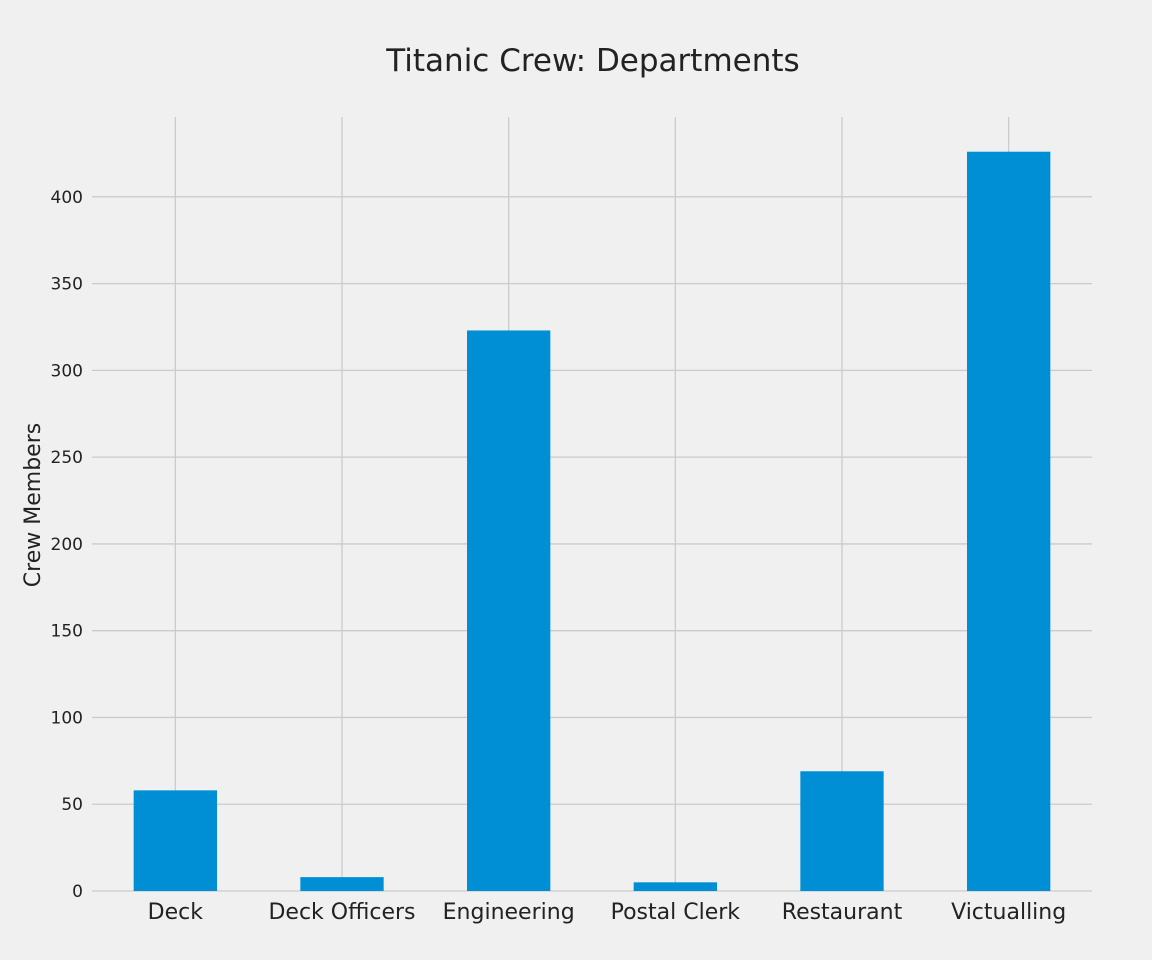 Image resolution: width=1152 pixels, height=960 pixels. I want to click on y-tick-label: 150, so click(67, 632).